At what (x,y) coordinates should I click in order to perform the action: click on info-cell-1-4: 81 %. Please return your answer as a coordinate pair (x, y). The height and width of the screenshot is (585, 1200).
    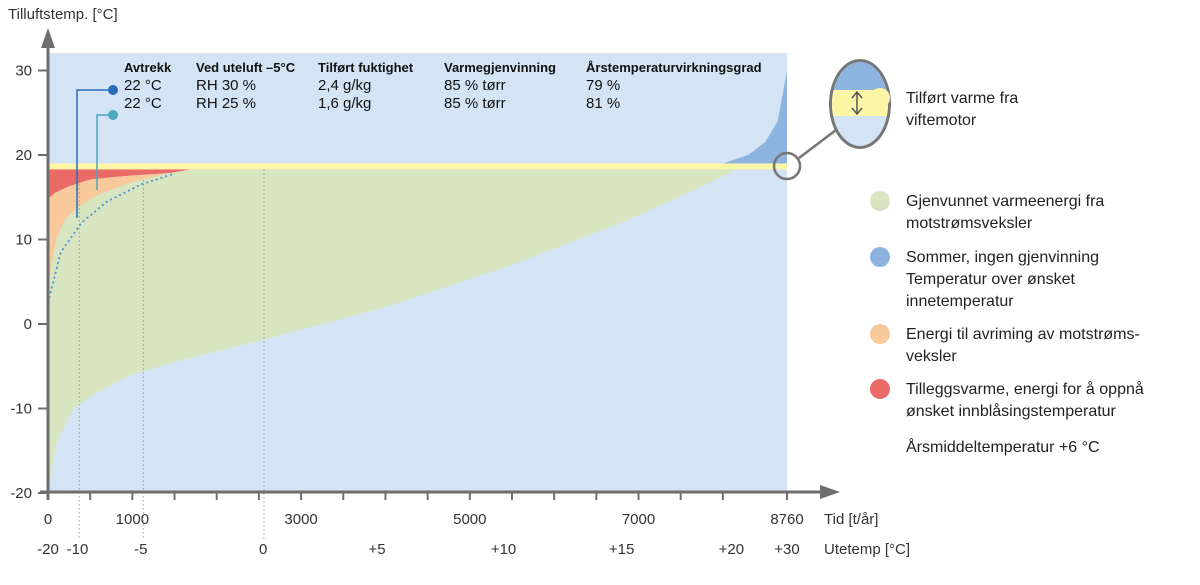
    Looking at the image, I should click on (603, 103).